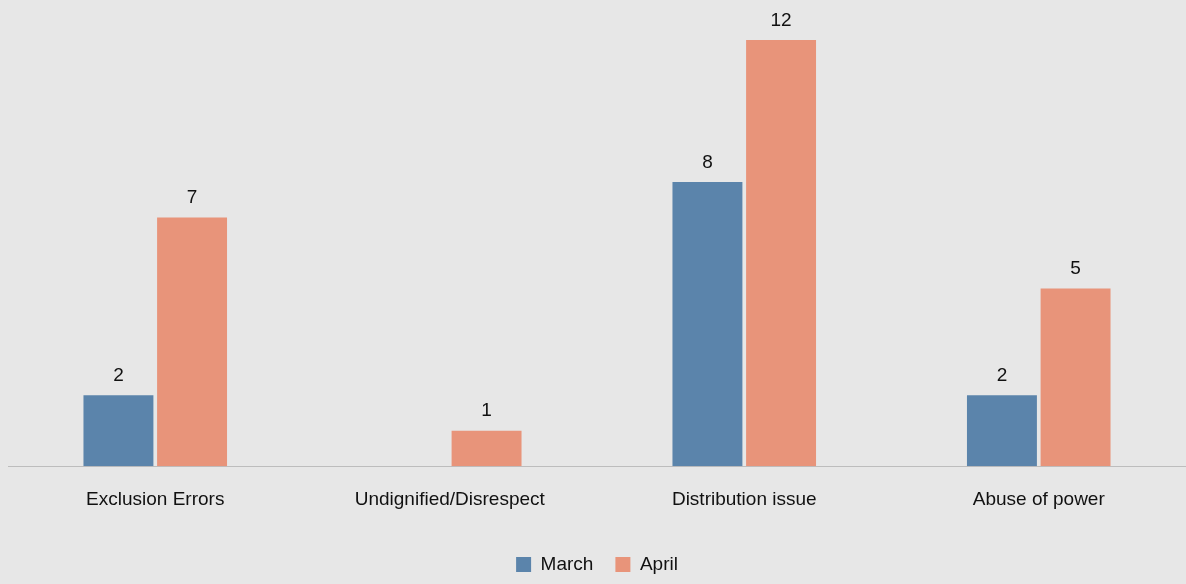 This screenshot has height=584, width=1186. What do you see at coordinates (707, 161) in the screenshot?
I see `data-label: 8` at bounding box center [707, 161].